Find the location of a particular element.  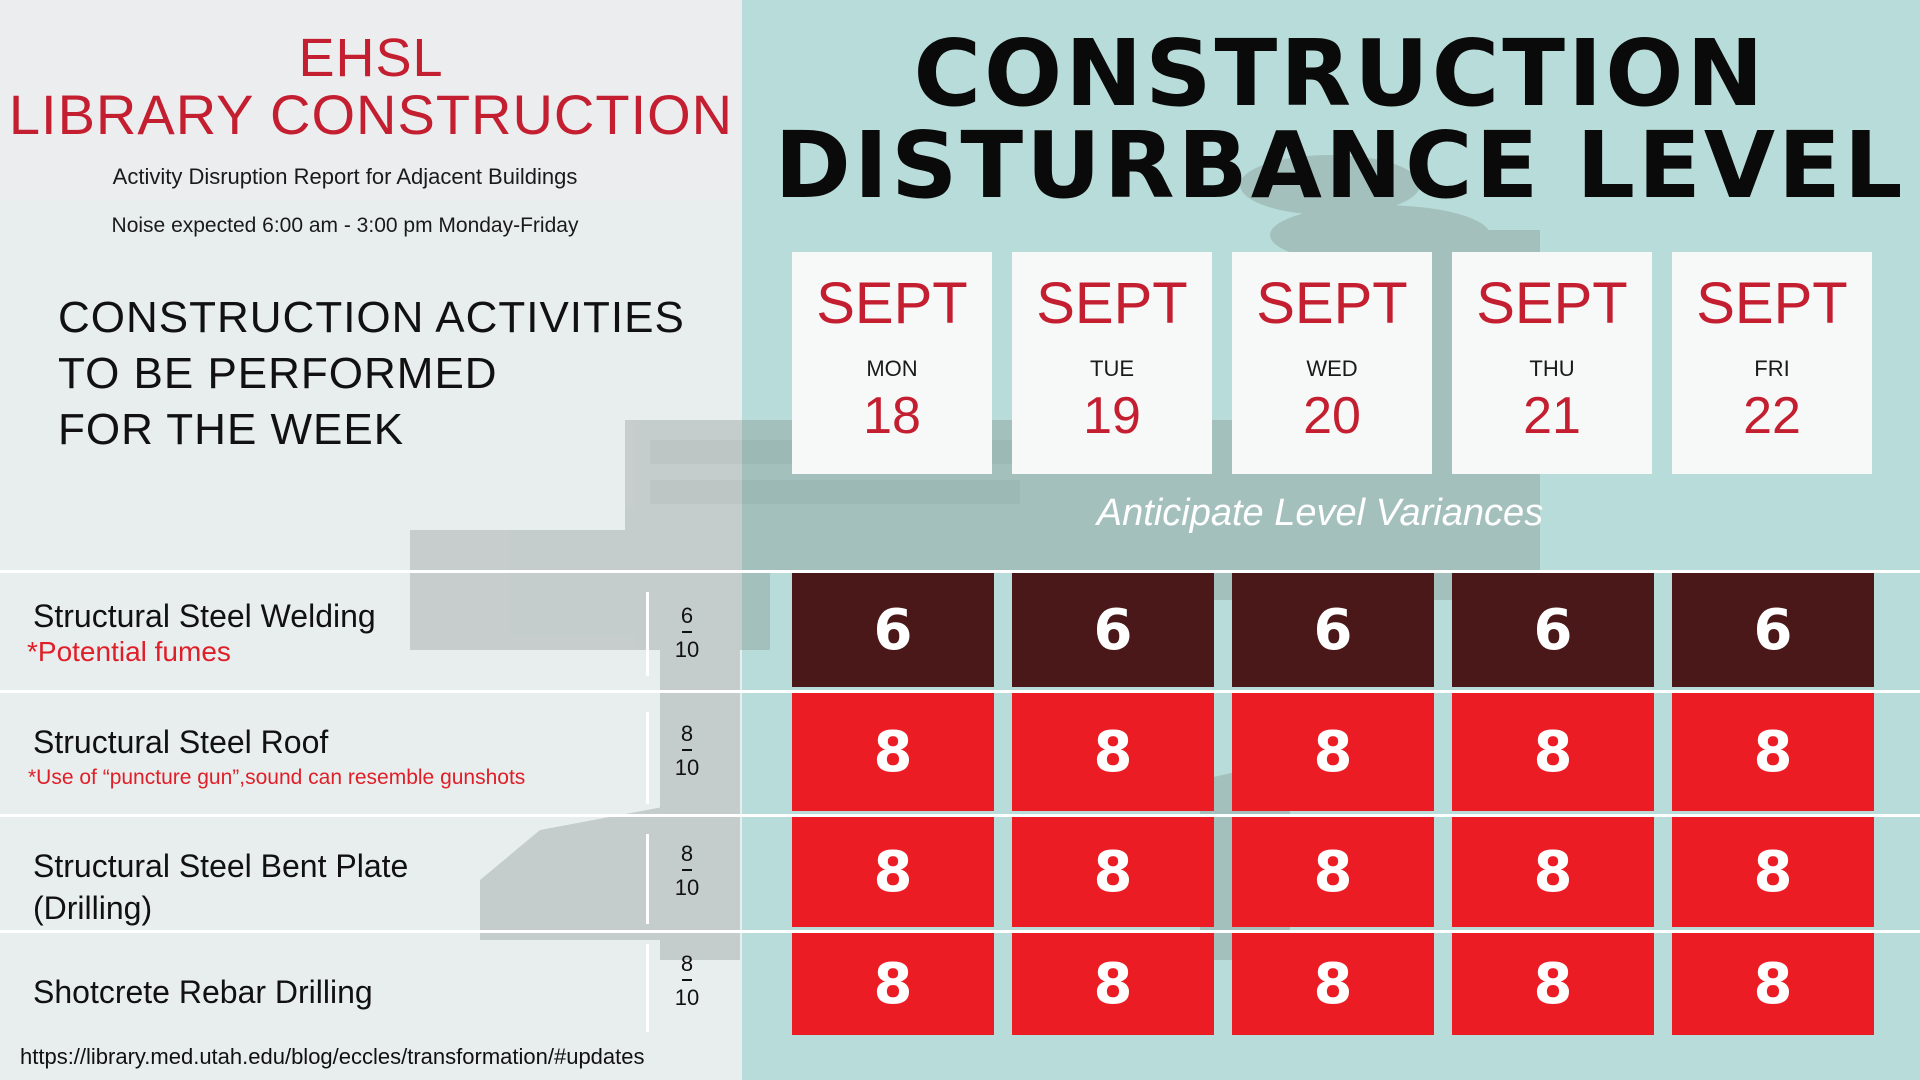

day-date: 19 is located at coordinates (1112, 416).